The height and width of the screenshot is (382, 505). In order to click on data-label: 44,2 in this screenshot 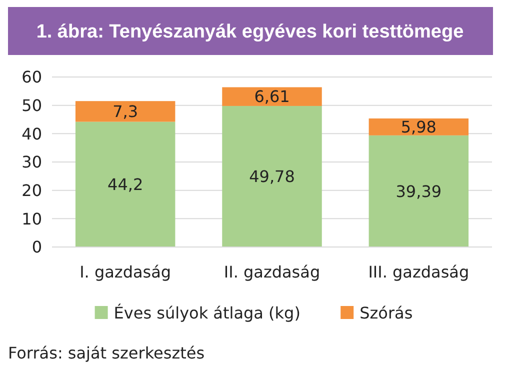, I will do `click(126, 184)`.